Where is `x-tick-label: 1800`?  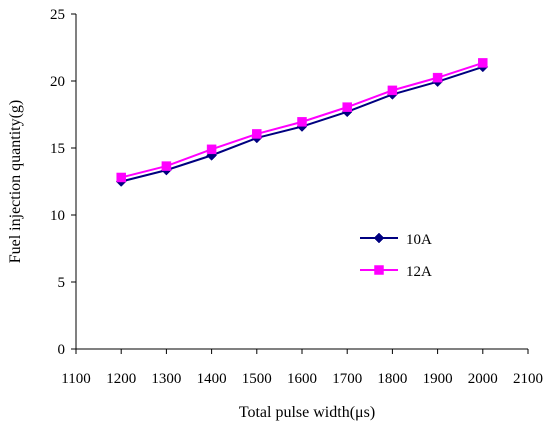 x-tick-label: 1800 is located at coordinates (392, 379).